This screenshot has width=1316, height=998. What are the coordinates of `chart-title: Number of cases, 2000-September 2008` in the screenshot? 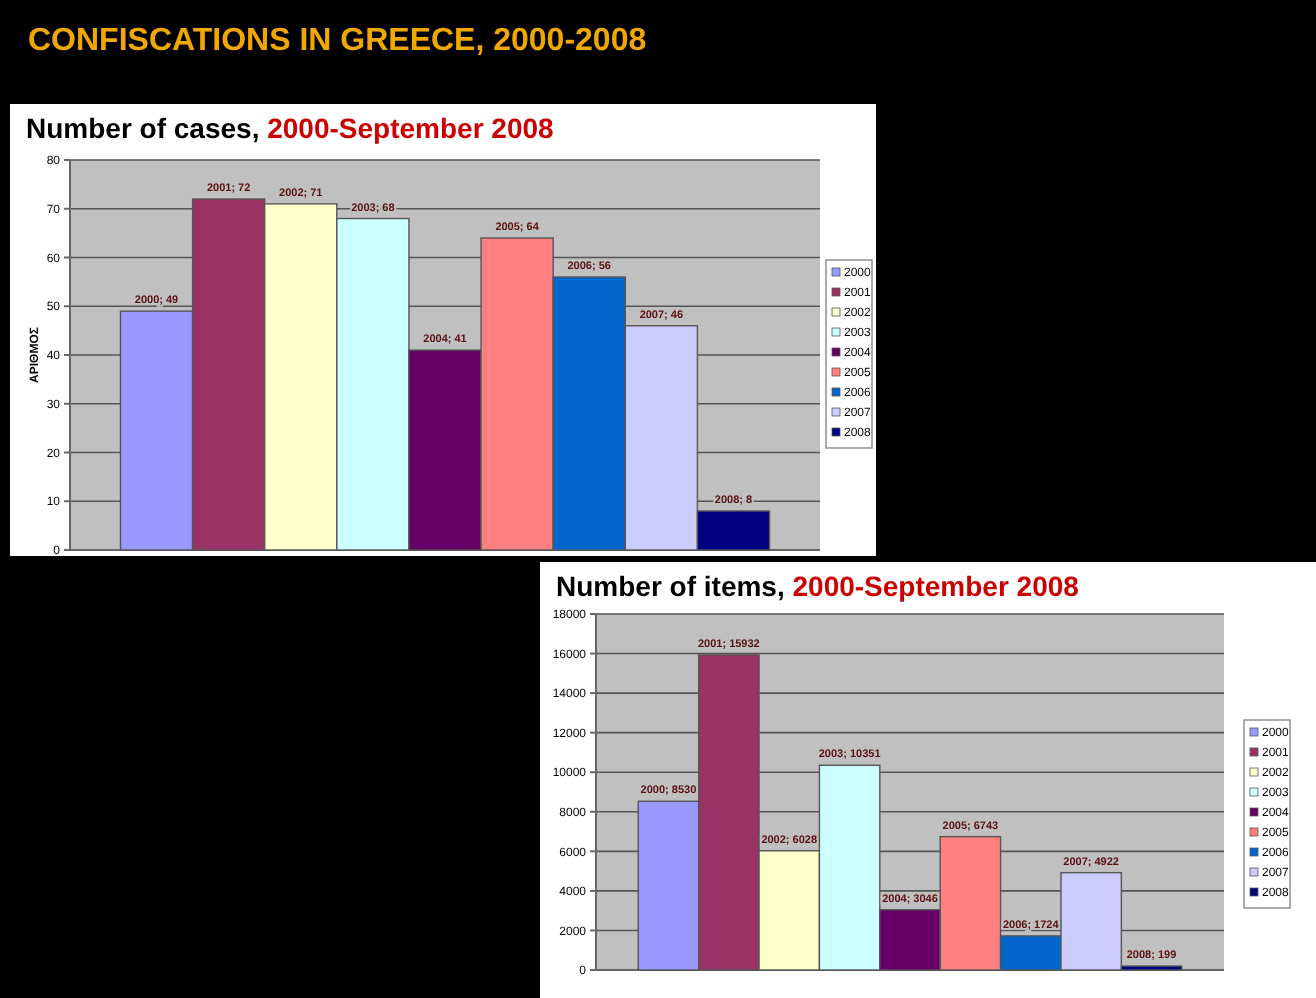 It's located at (290, 128).